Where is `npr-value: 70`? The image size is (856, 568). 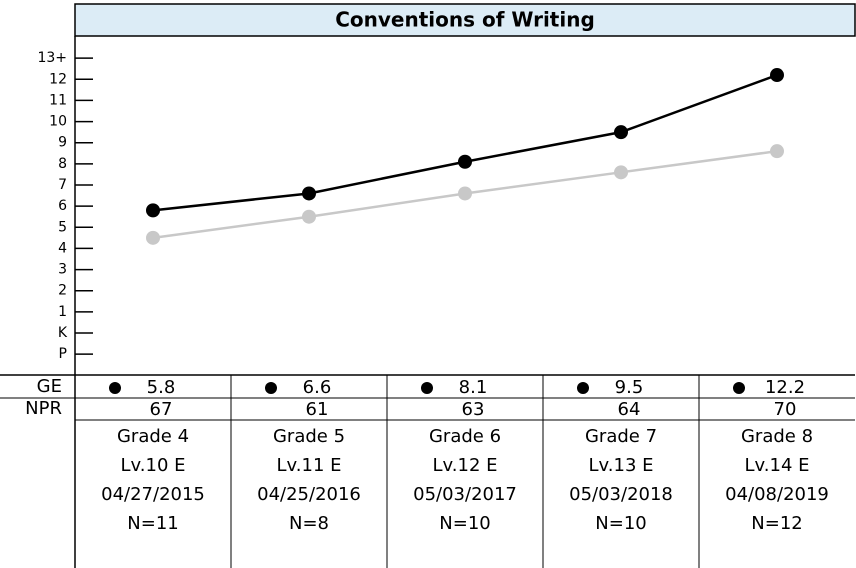
npr-value: 70 is located at coordinates (785, 409).